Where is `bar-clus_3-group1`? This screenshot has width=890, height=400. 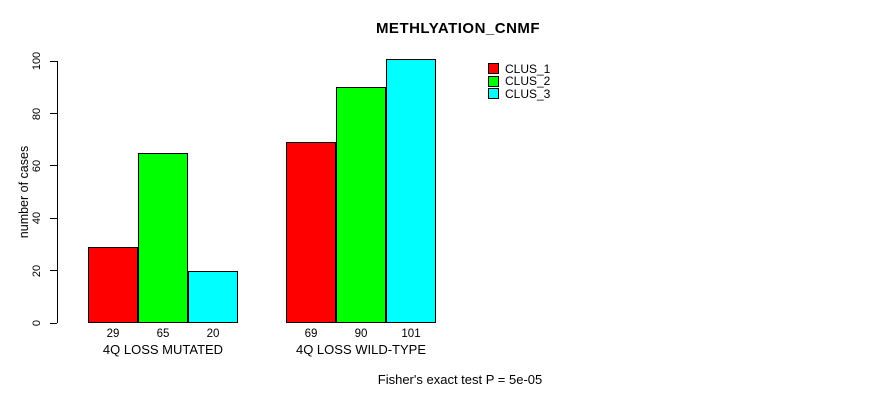
bar-clus_3-group1 is located at coordinates (213, 296).